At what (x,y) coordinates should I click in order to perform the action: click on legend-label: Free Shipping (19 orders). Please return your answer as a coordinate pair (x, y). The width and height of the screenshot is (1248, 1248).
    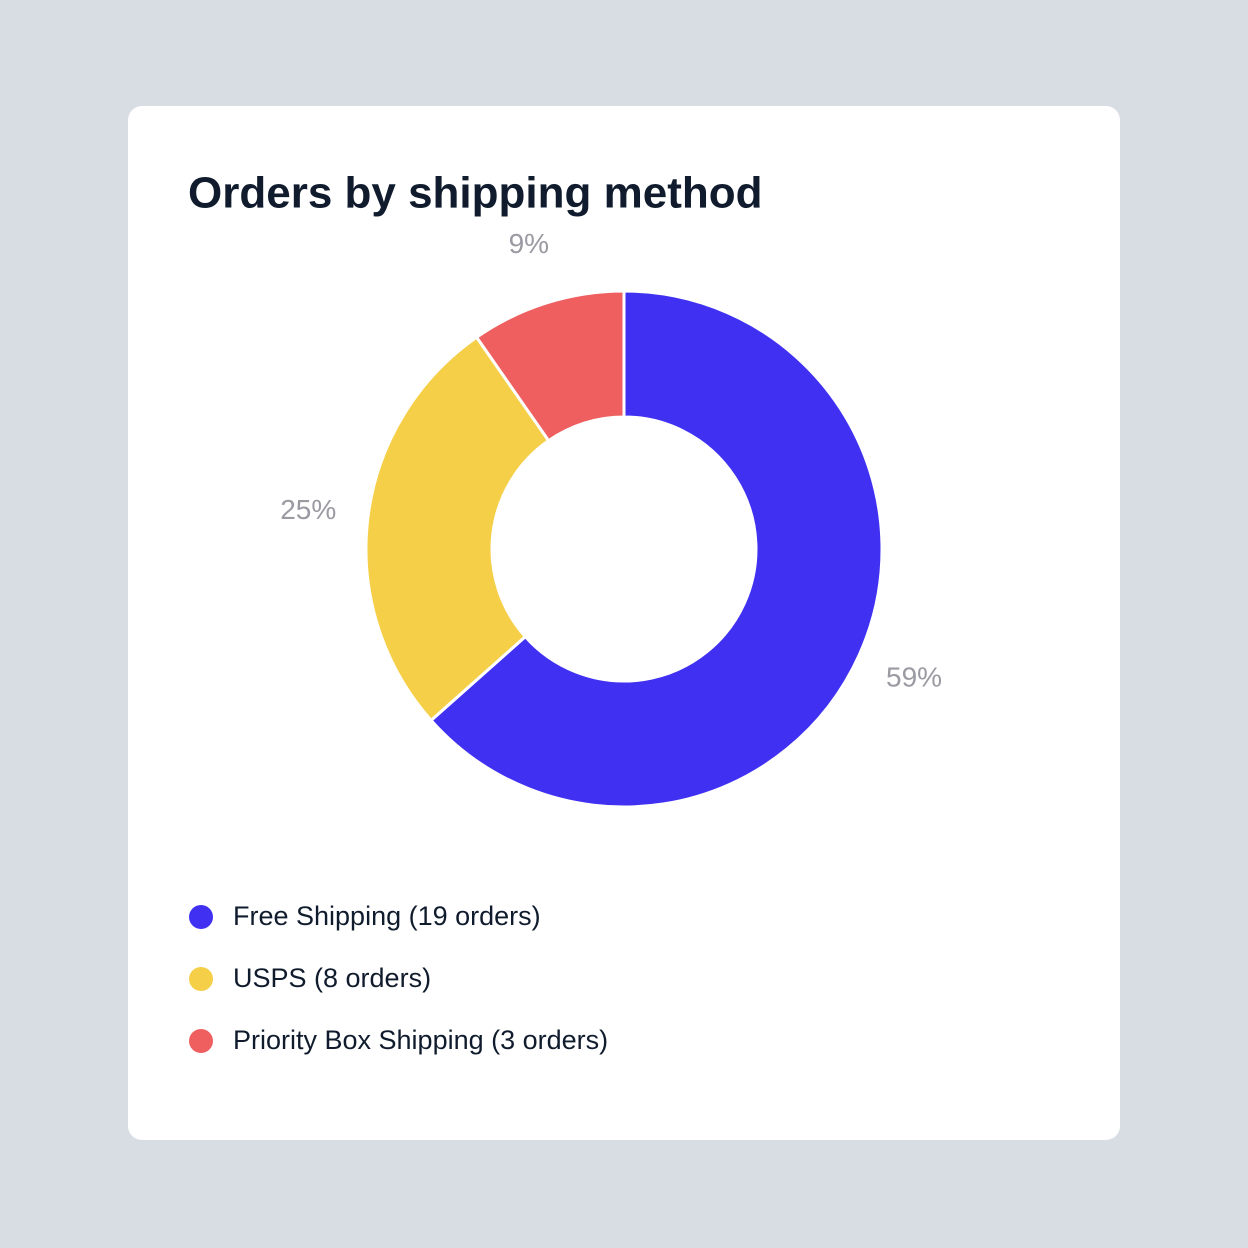
    Looking at the image, I should click on (387, 916).